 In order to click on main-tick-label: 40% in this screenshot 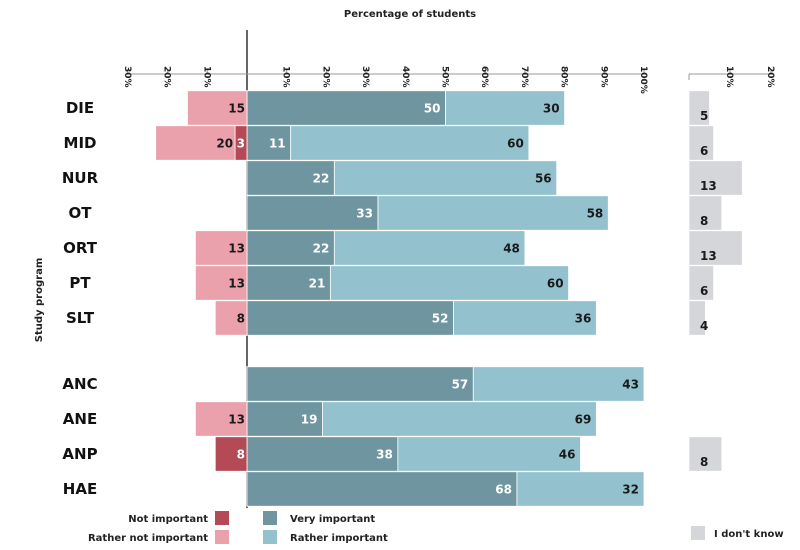, I will do `click(405, 77)`.